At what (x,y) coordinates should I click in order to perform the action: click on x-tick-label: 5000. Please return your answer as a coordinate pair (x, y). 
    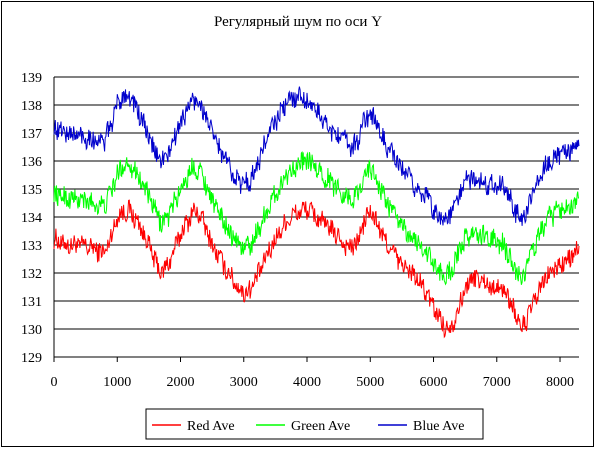
    Looking at the image, I should click on (370, 382).